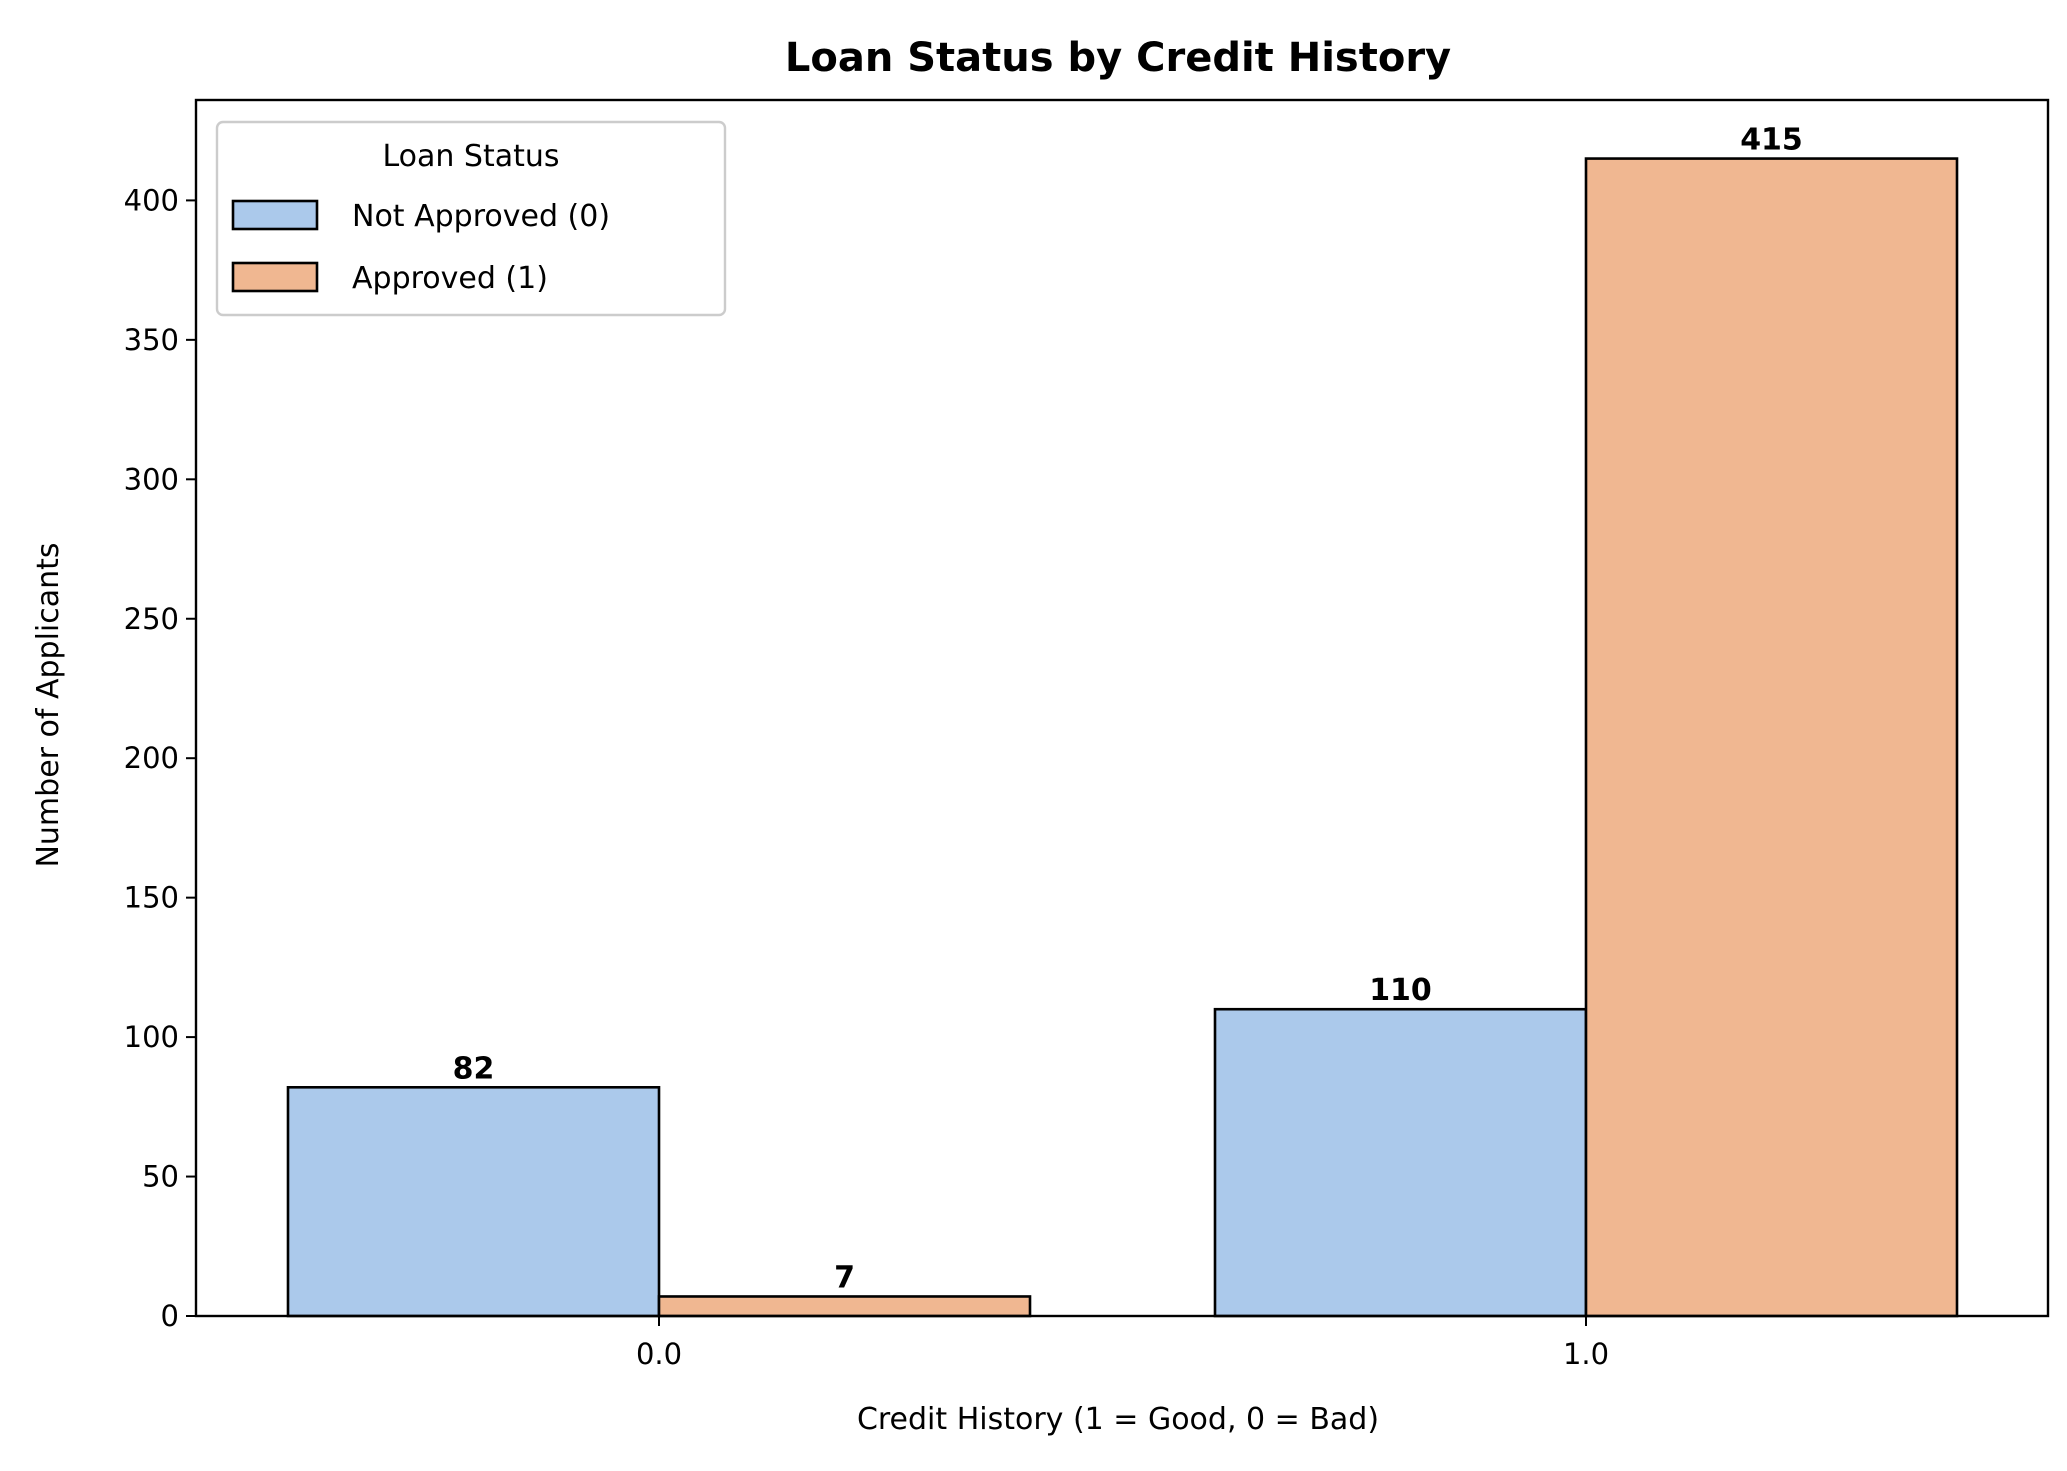 This screenshot has width=2067, height=1471. I want to click on legend-box, so click(471, 218).